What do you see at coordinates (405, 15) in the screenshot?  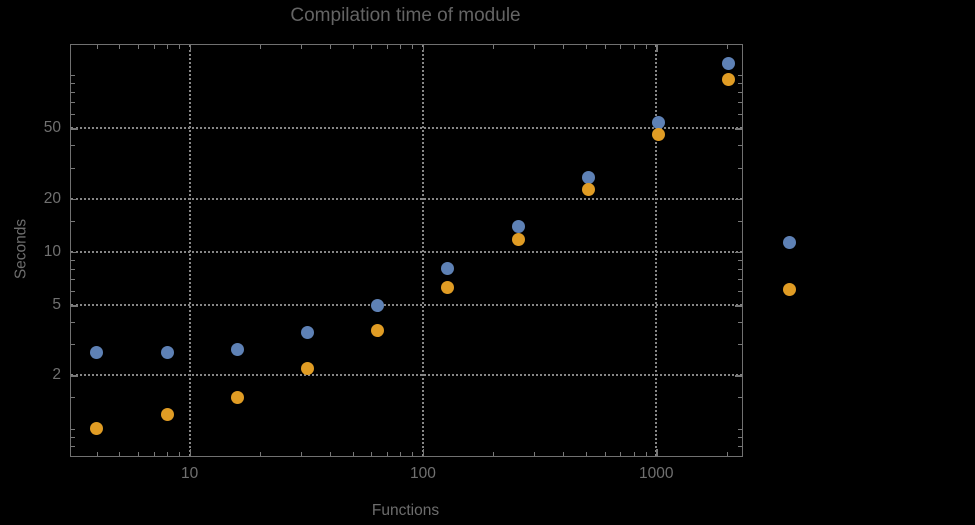 I see `chart-title: Compilation time of module` at bounding box center [405, 15].